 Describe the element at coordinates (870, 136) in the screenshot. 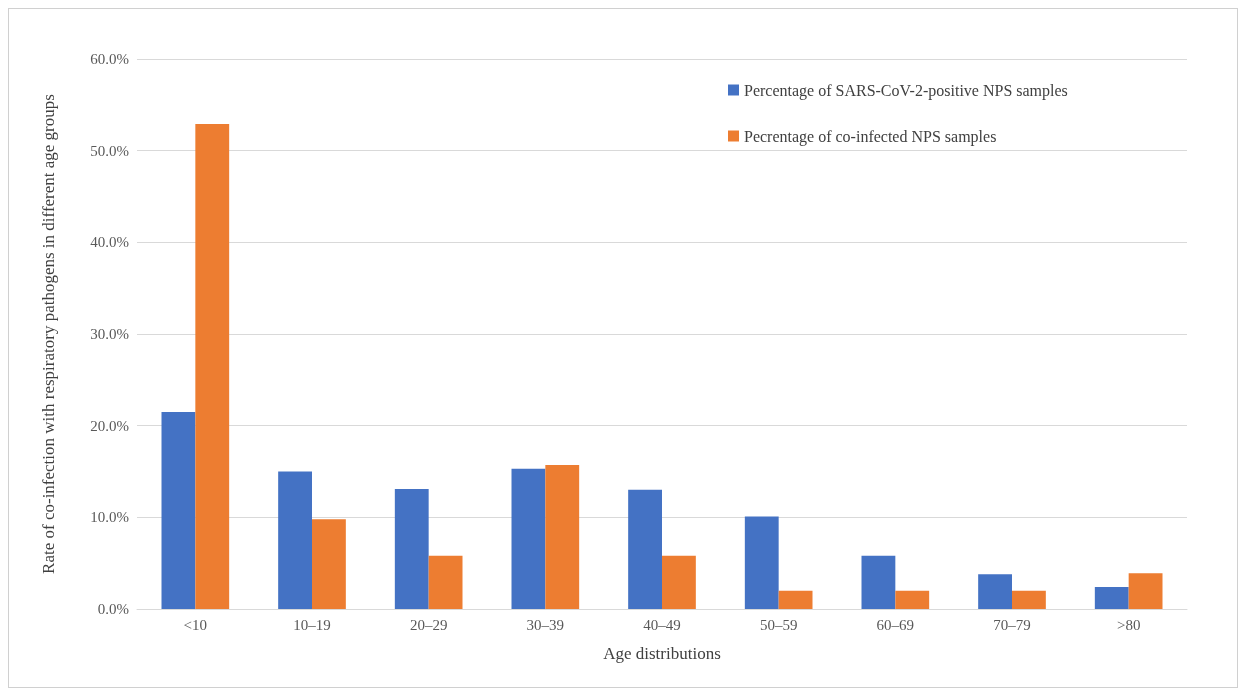

I see `legend-label: Pecrentage of co-infected NPS samples` at that location.